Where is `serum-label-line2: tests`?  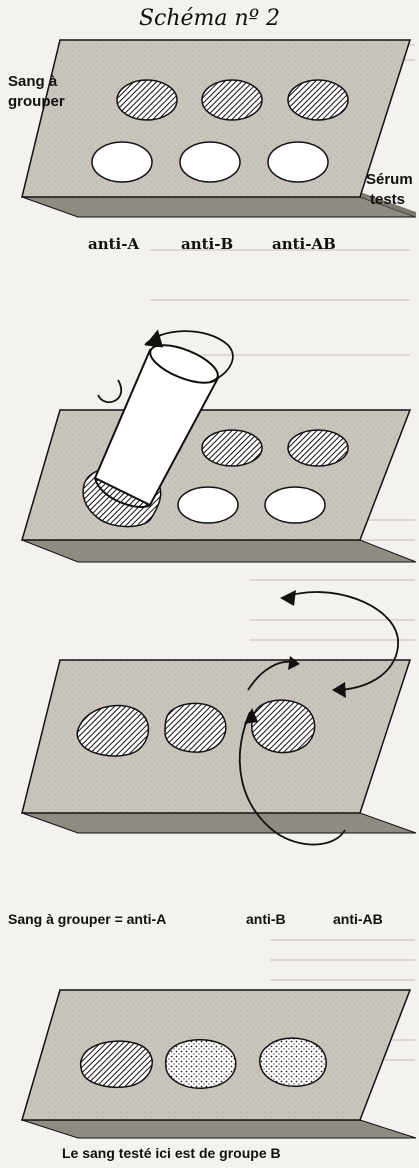
serum-label-line2: tests is located at coordinates (388, 199).